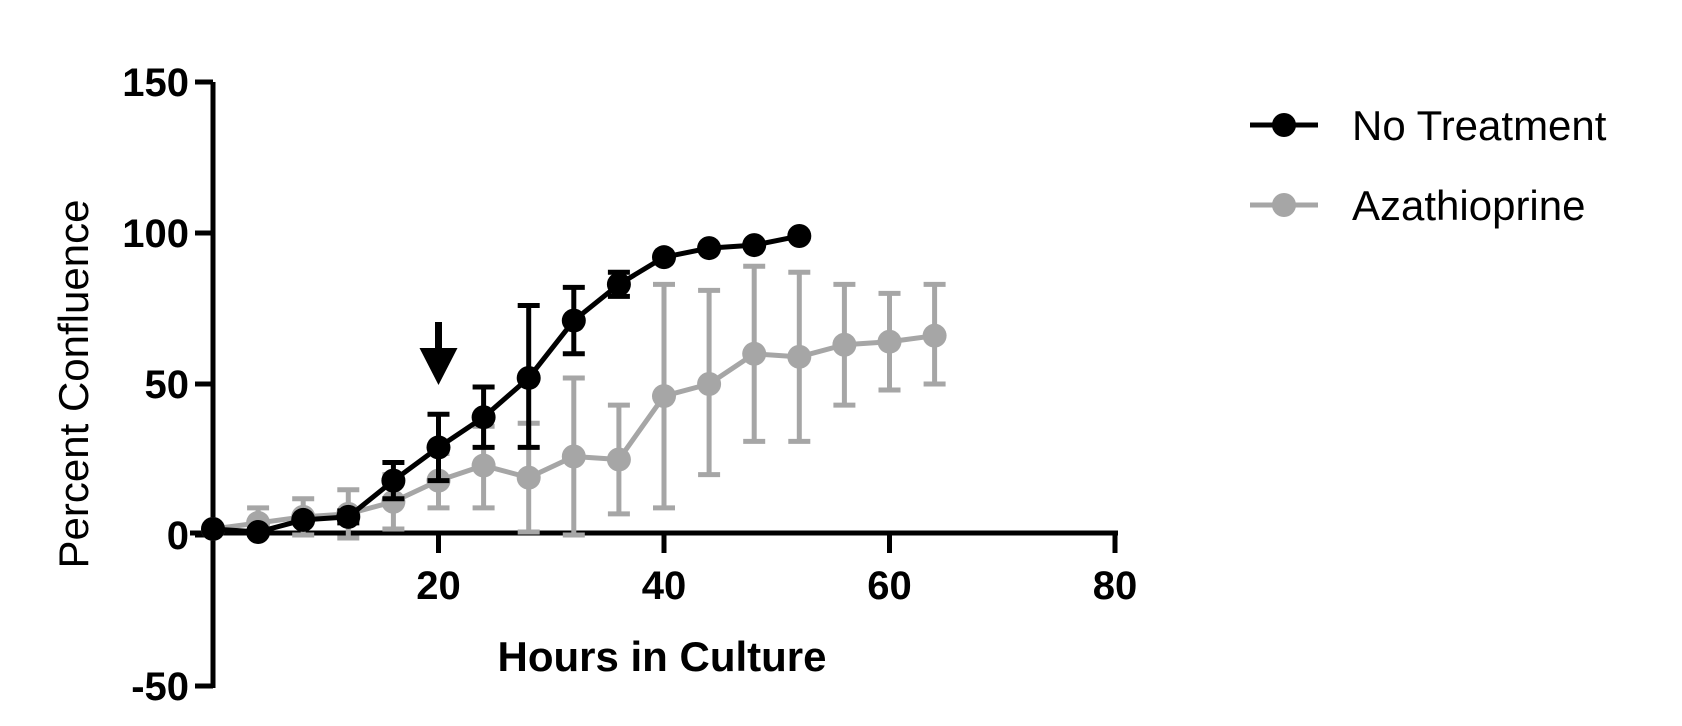 This screenshot has height=726, width=1682. I want to click on x-ticks: 20 40 60 80, so click(776, 571).